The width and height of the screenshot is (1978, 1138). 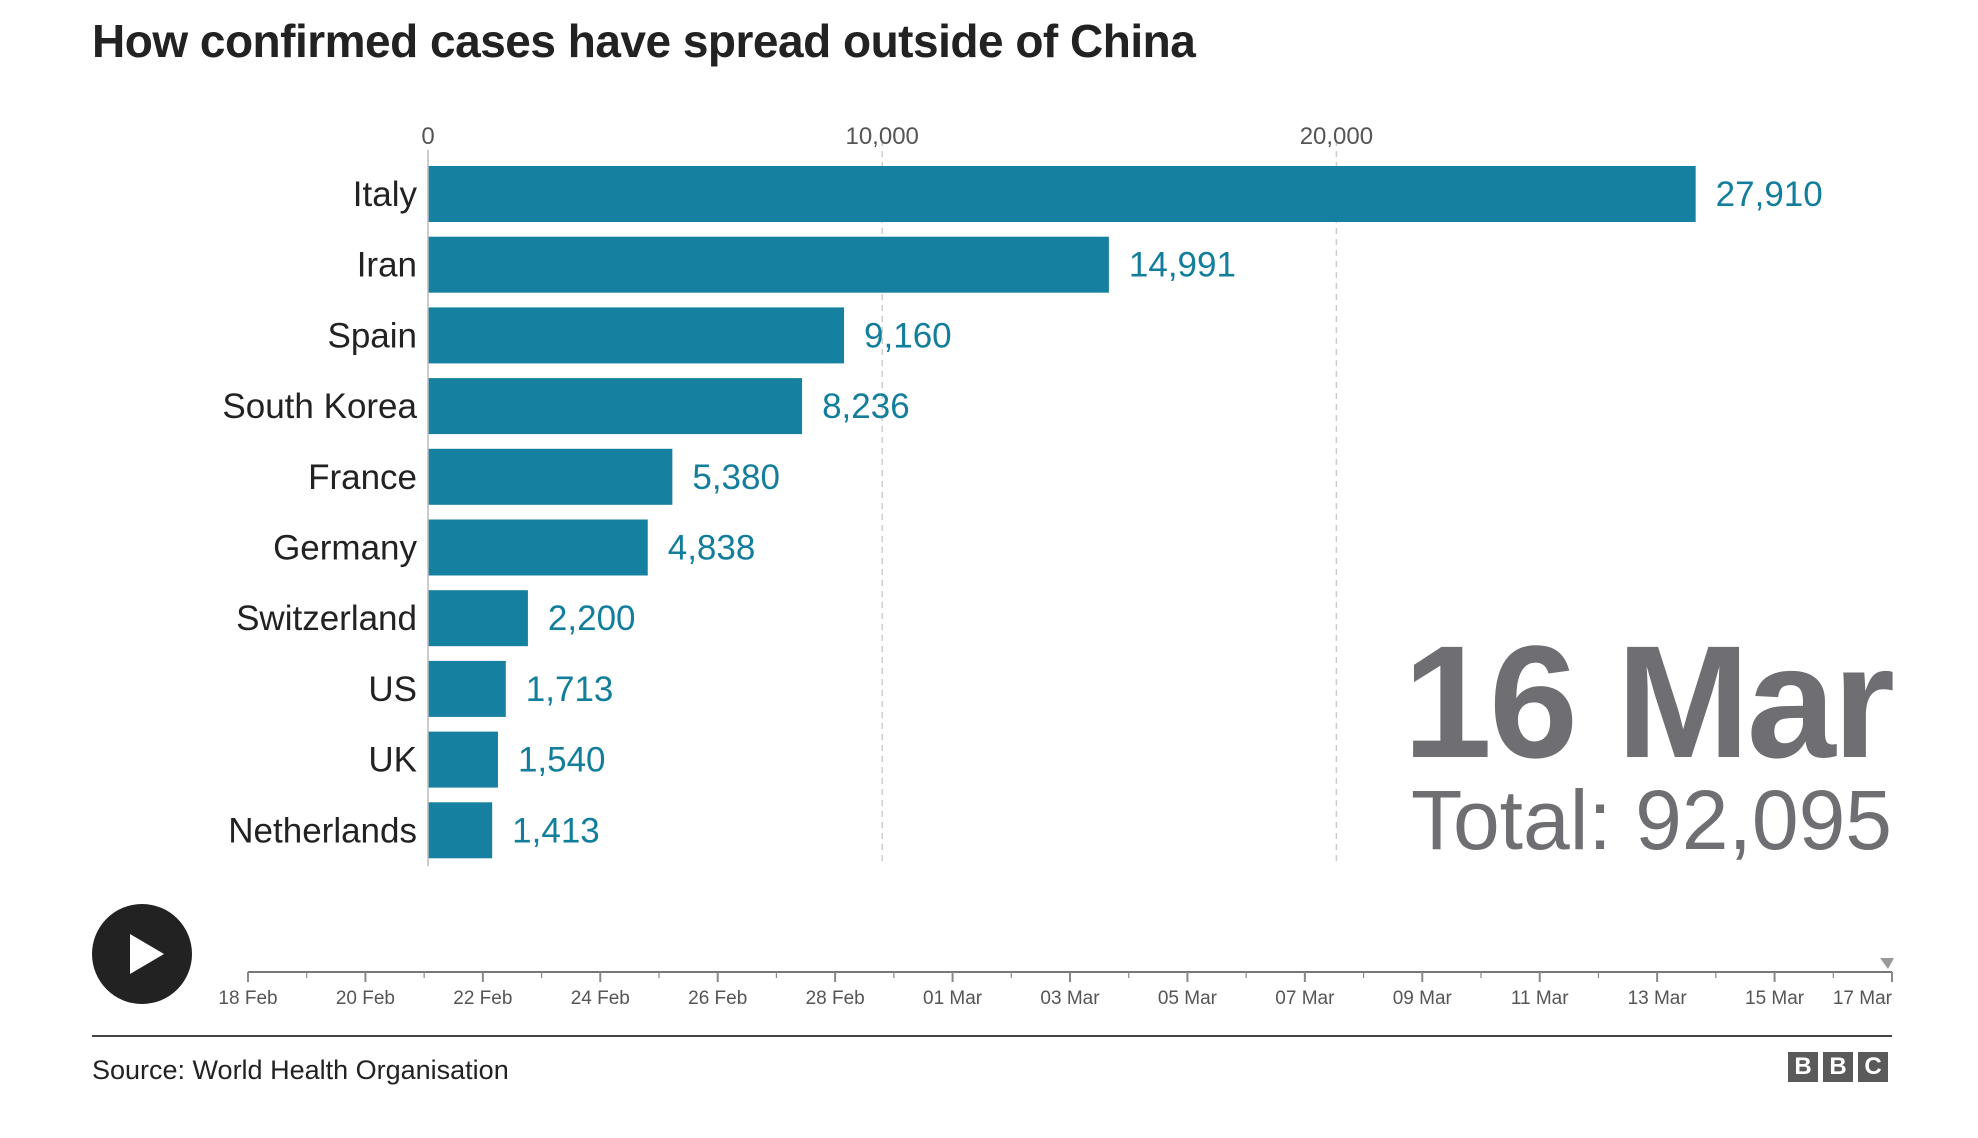 I want to click on timeline-handle, so click(x=1887, y=963).